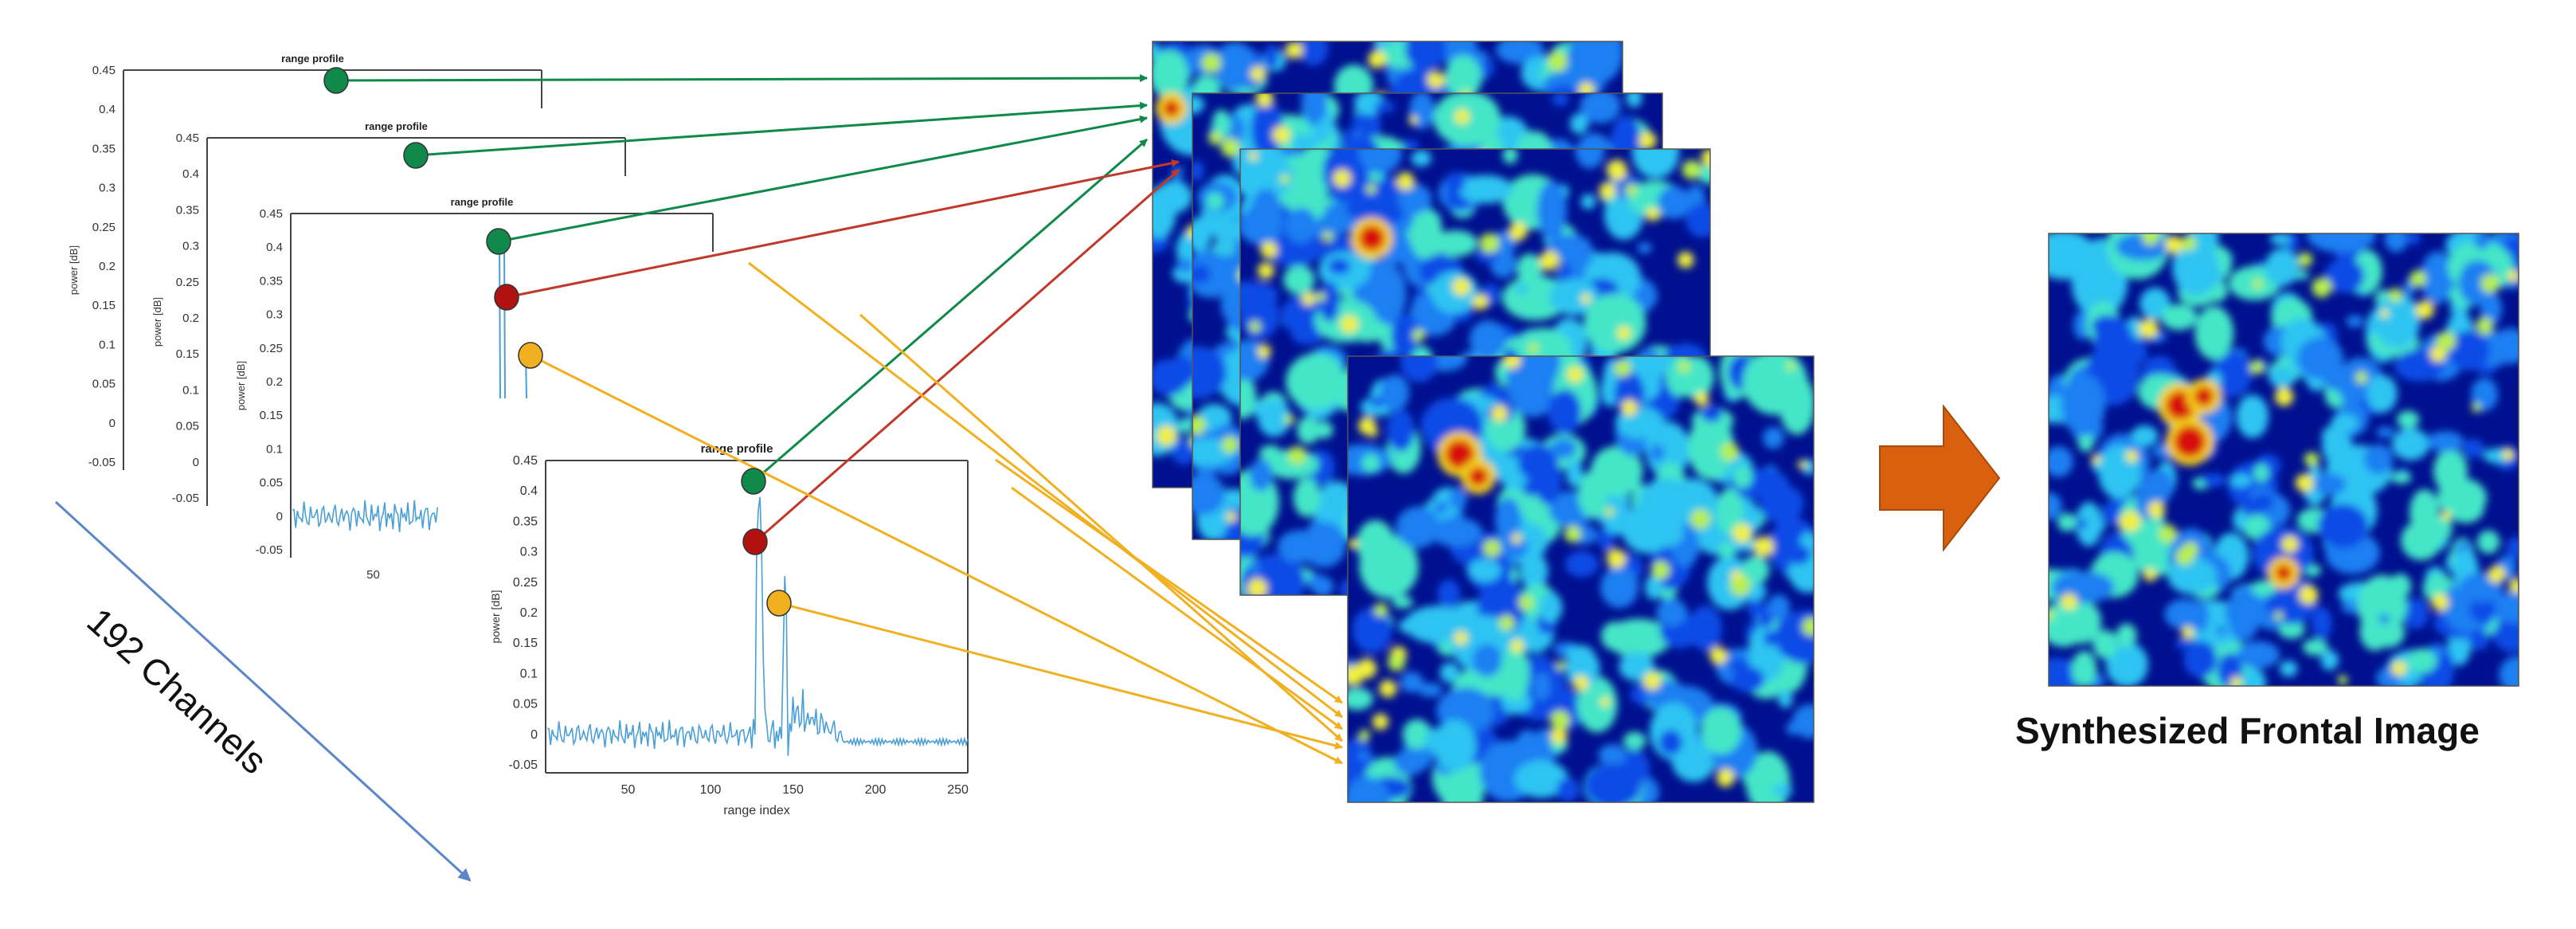  What do you see at coordinates (101, 462) in the screenshot?
I see `y-tick-label: -0.05` at bounding box center [101, 462].